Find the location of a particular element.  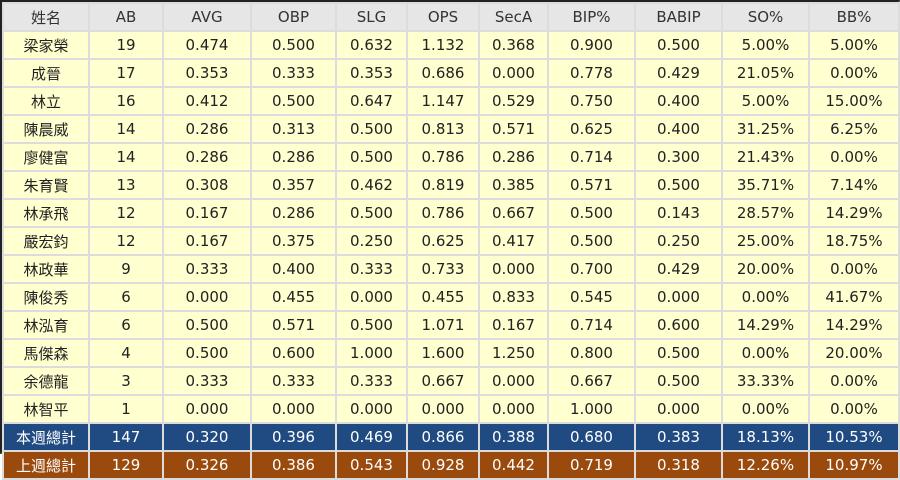

stat-cell: 6 is located at coordinates (126, 325).